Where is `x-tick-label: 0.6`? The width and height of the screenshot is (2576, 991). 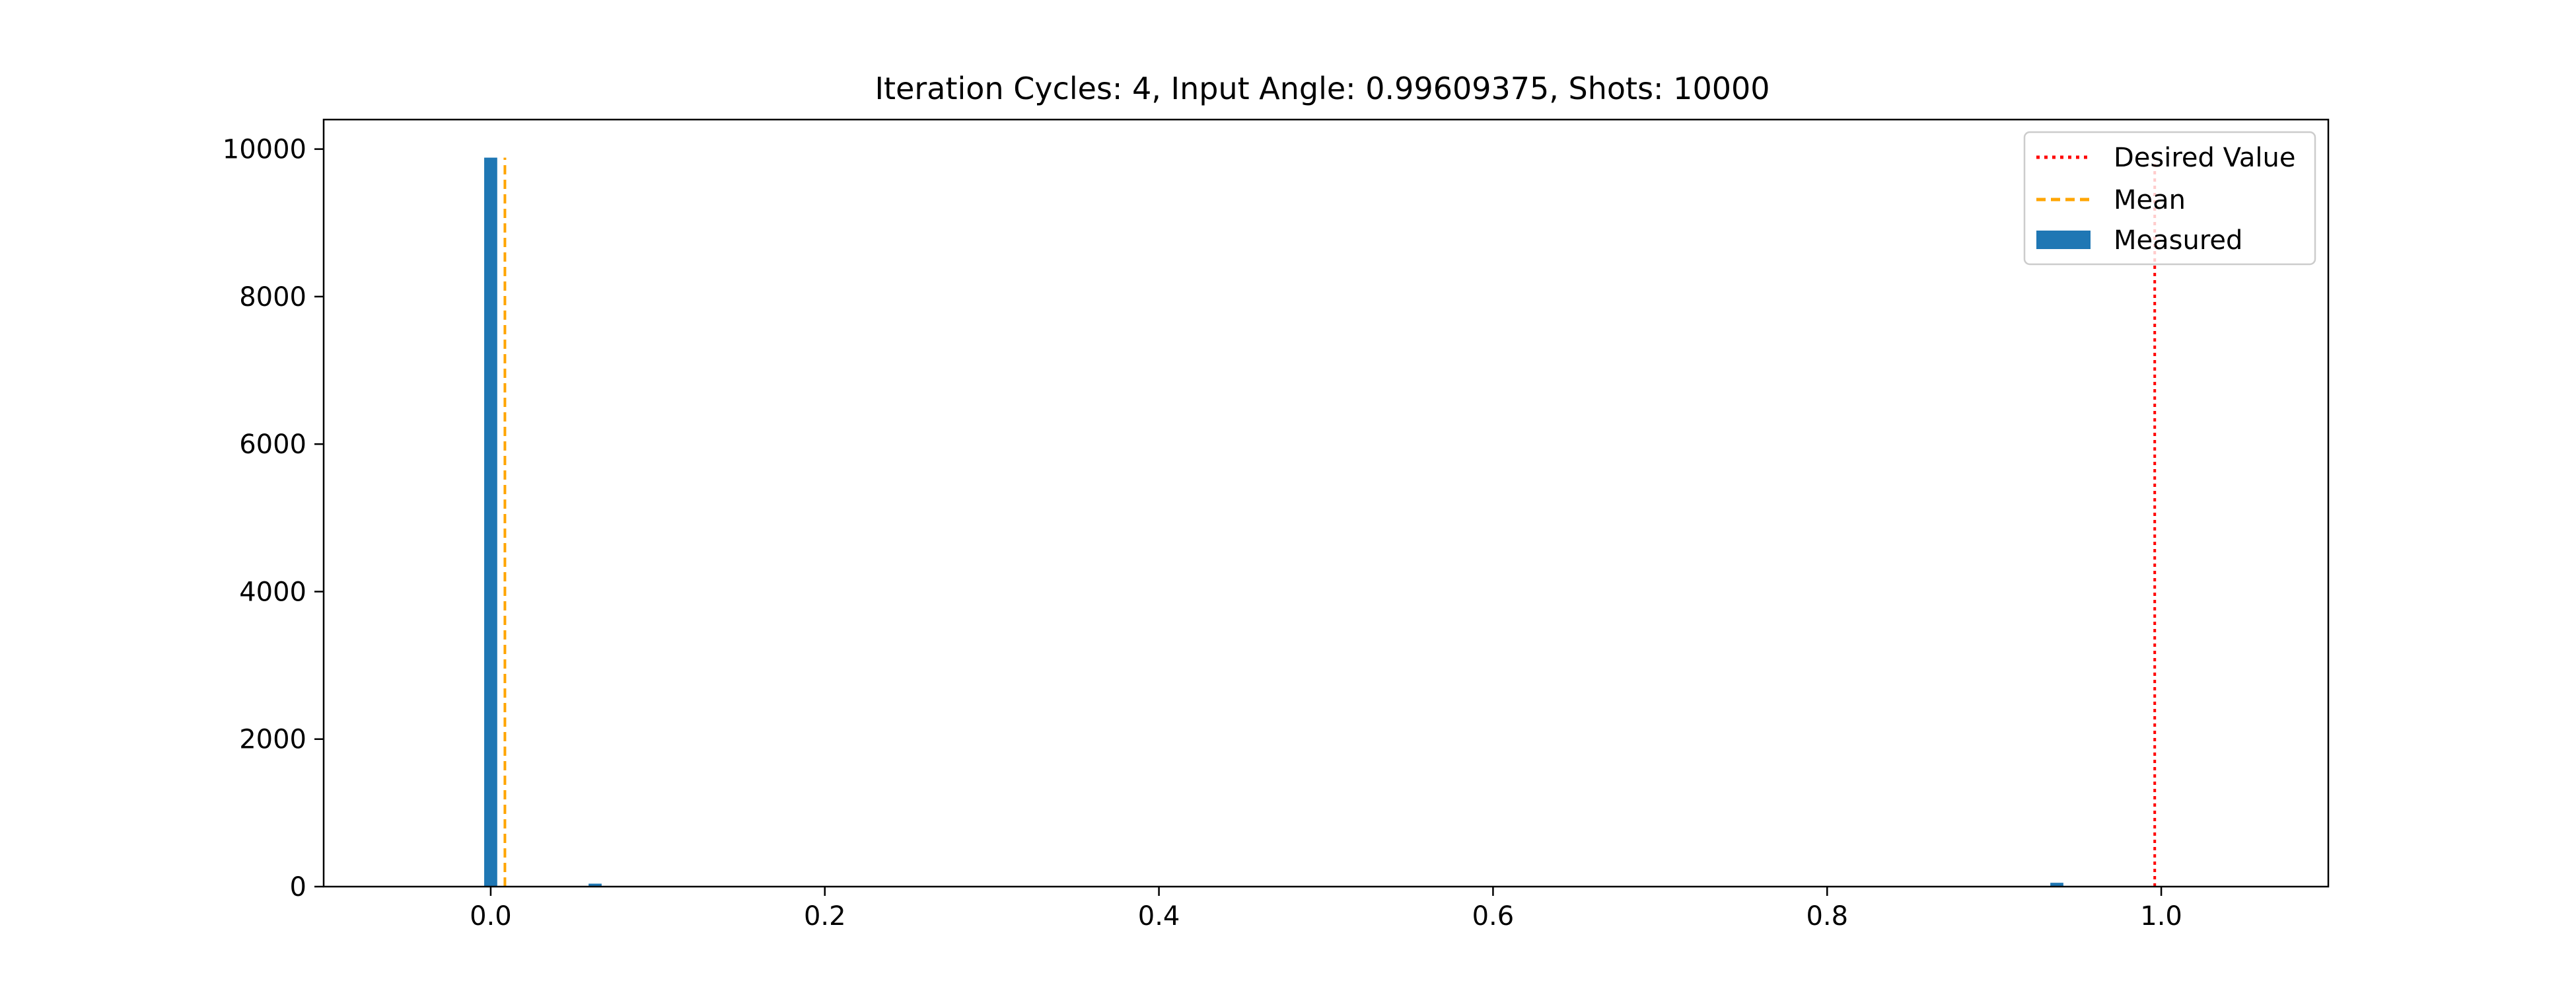 x-tick-label: 0.6 is located at coordinates (1493, 916).